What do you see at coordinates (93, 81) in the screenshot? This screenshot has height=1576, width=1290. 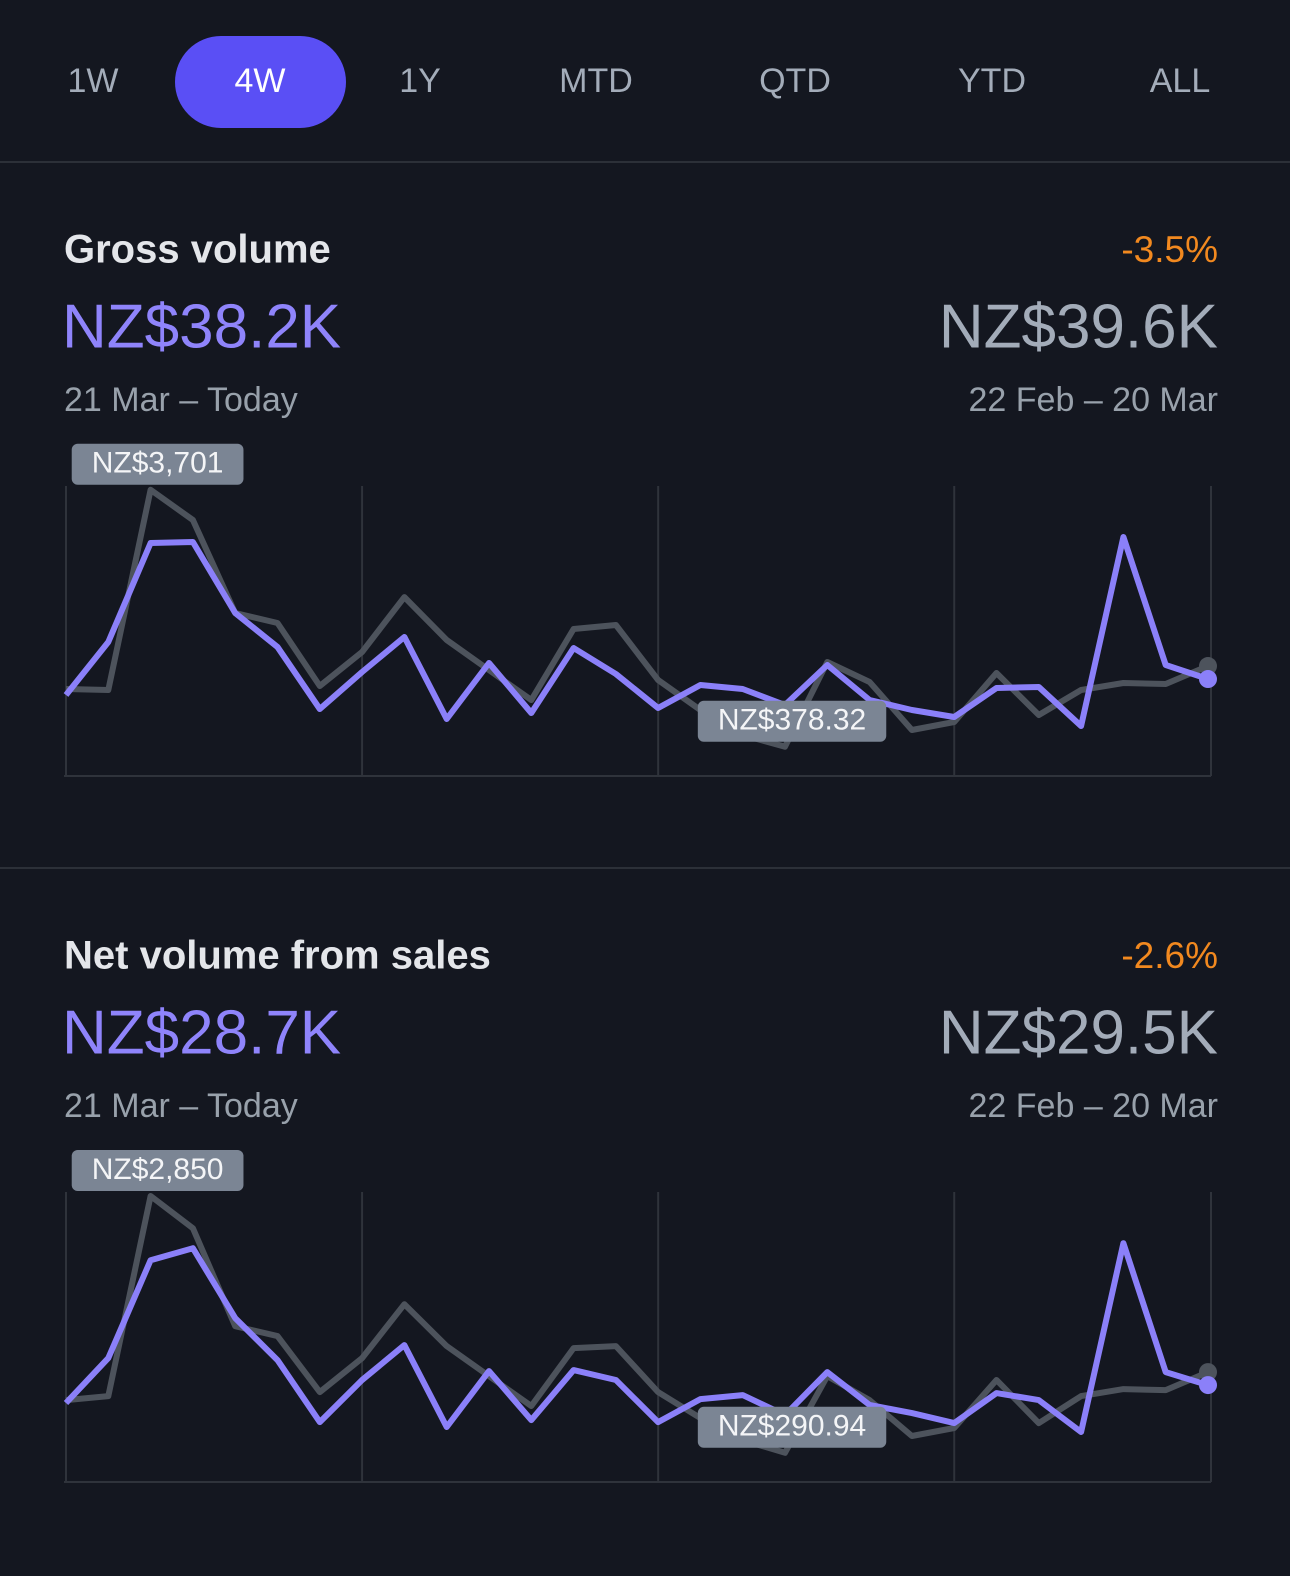 I see `tab: 1W` at bounding box center [93, 81].